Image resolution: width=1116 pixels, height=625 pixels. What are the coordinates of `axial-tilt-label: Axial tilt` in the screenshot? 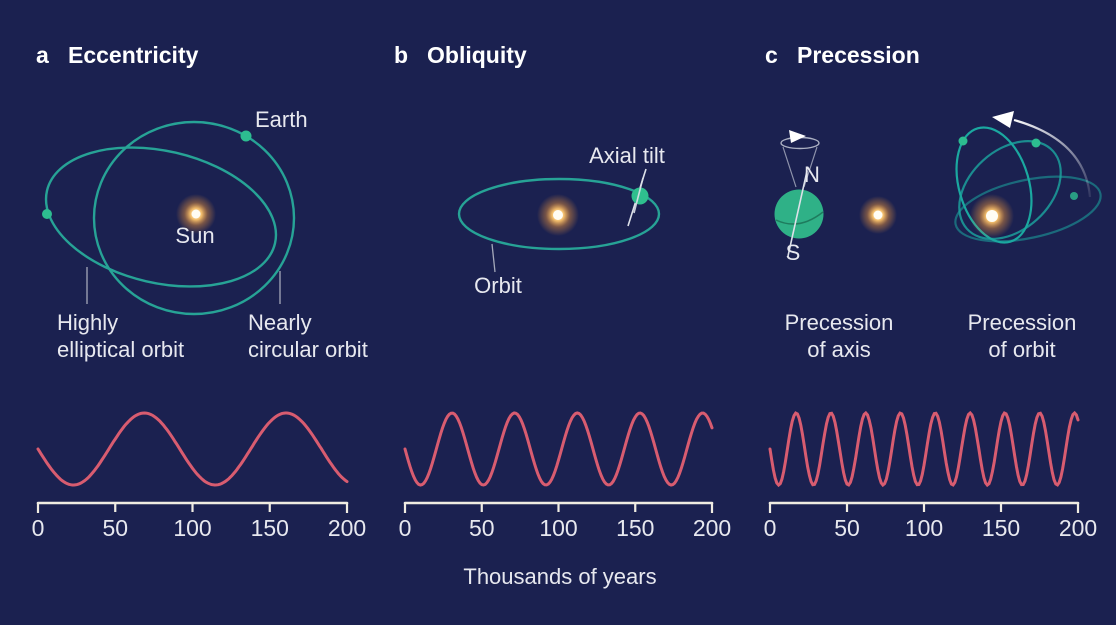 It's located at (627, 155).